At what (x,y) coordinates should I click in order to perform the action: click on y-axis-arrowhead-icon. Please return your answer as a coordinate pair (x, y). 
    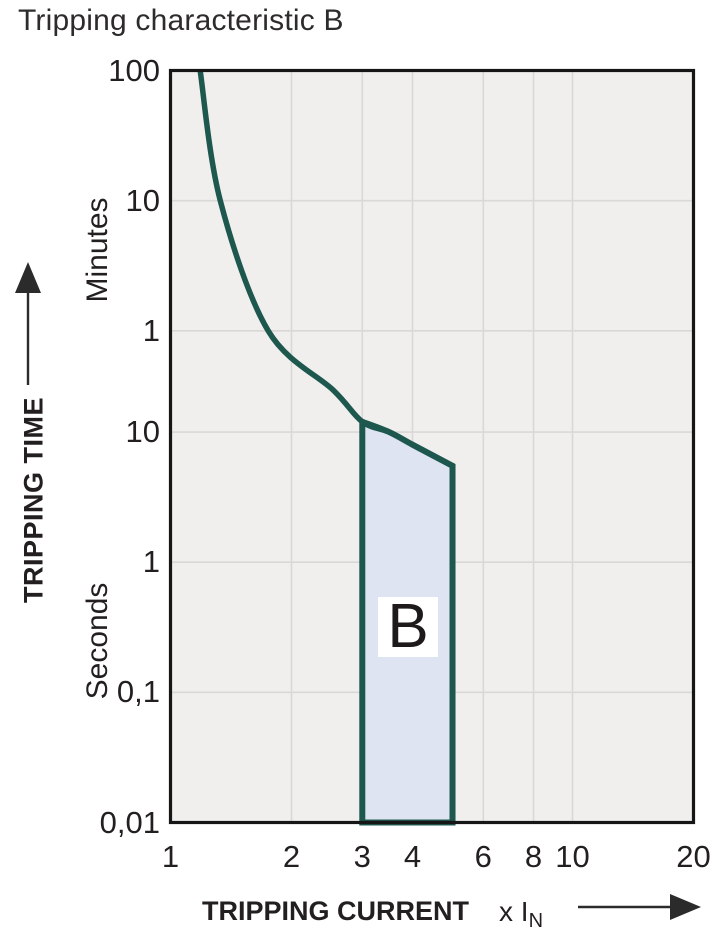
    Looking at the image, I should click on (28, 277).